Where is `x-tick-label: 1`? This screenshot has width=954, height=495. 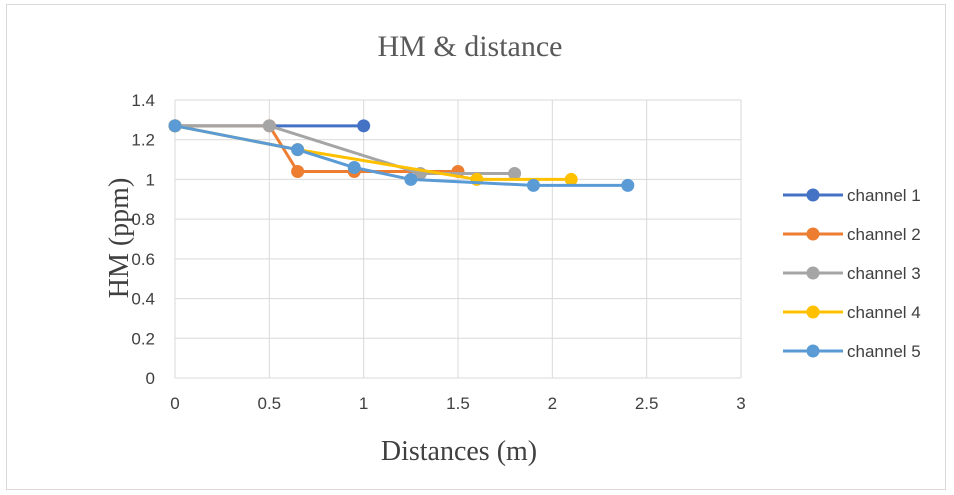
x-tick-label: 1 is located at coordinates (363, 403).